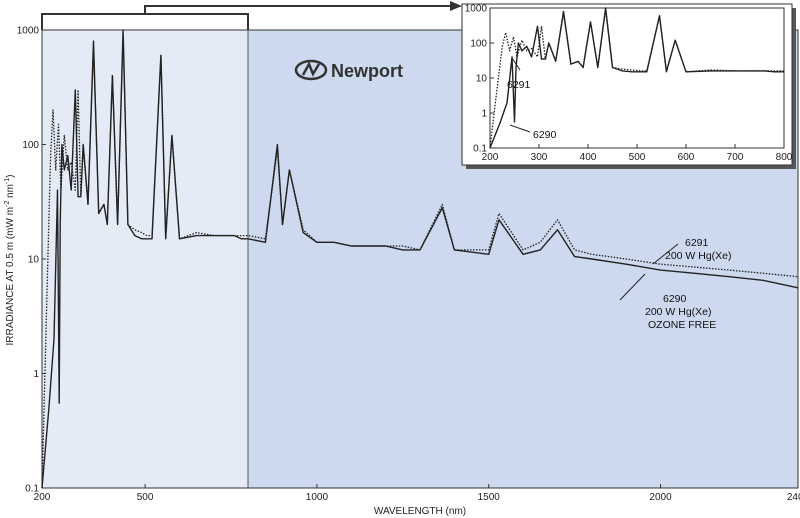 The width and height of the screenshot is (800, 518). Describe the element at coordinates (246, 17) in the screenshot. I see `zoom-bracket` at that location.